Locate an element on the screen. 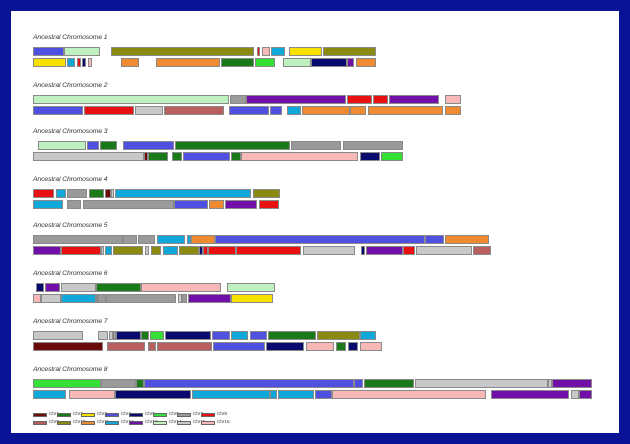 The height and width of the screenshot is (444, 630). legend-label: Chr11 is located at coordinates (103, 421).